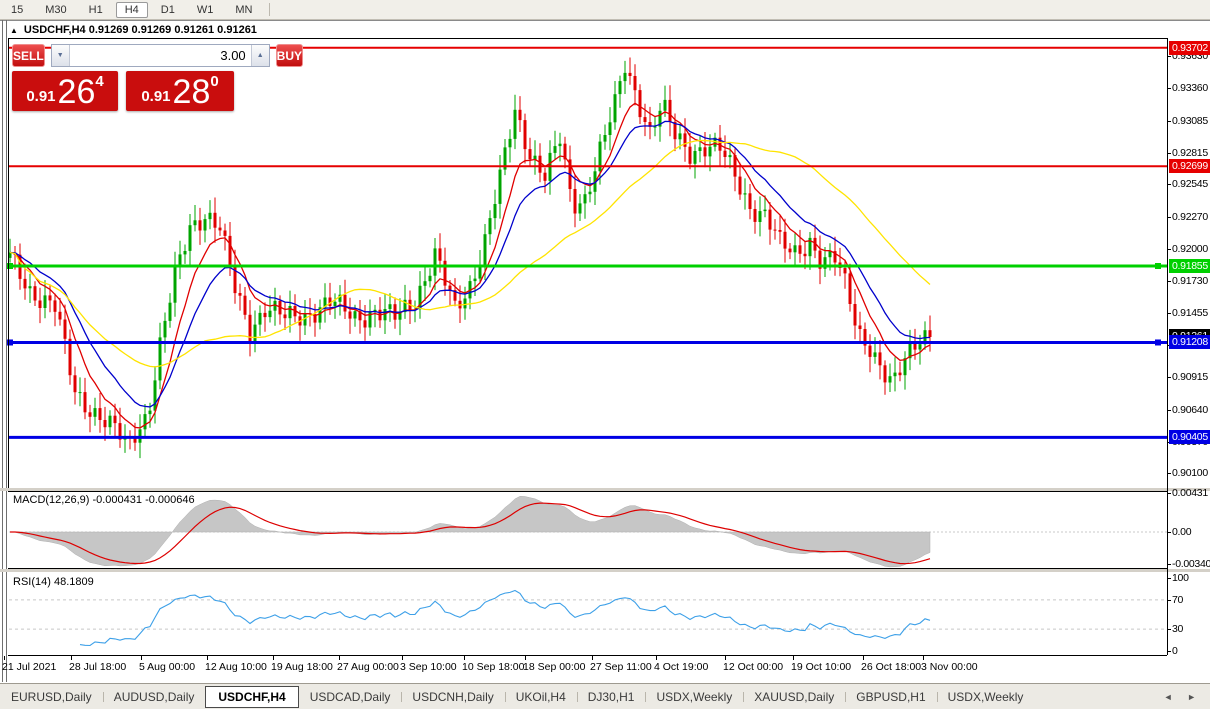  What do you see at coordinates (891, 667) in the screenshot?
I see `time-axis-label: 26 Oct 18:00` at bounding box center [891, 667].